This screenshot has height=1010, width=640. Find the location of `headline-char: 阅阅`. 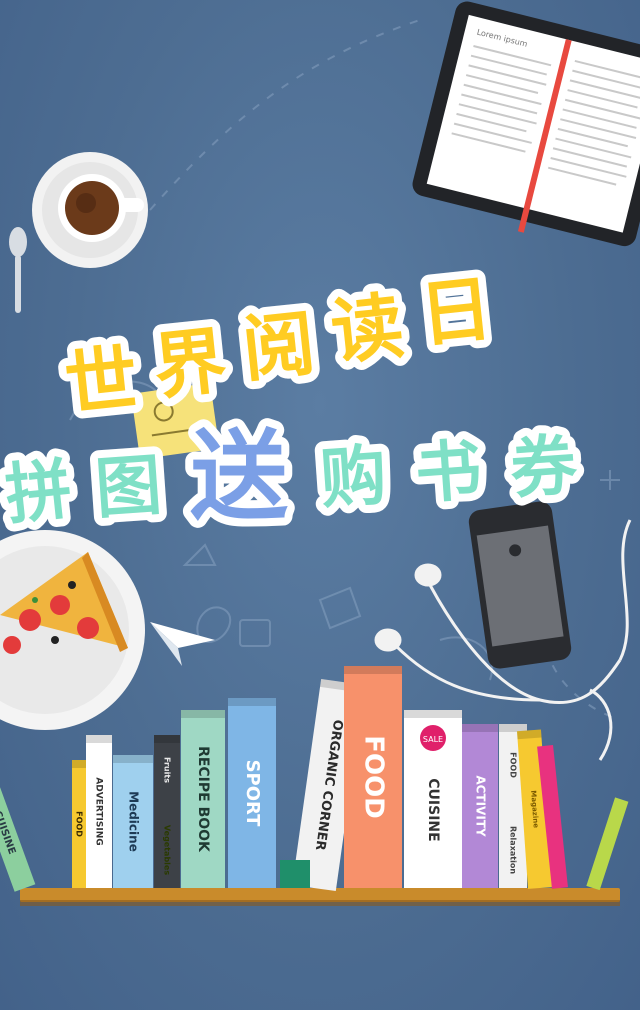

headline-char: 阅阅 is located at coordinates (278, 346).